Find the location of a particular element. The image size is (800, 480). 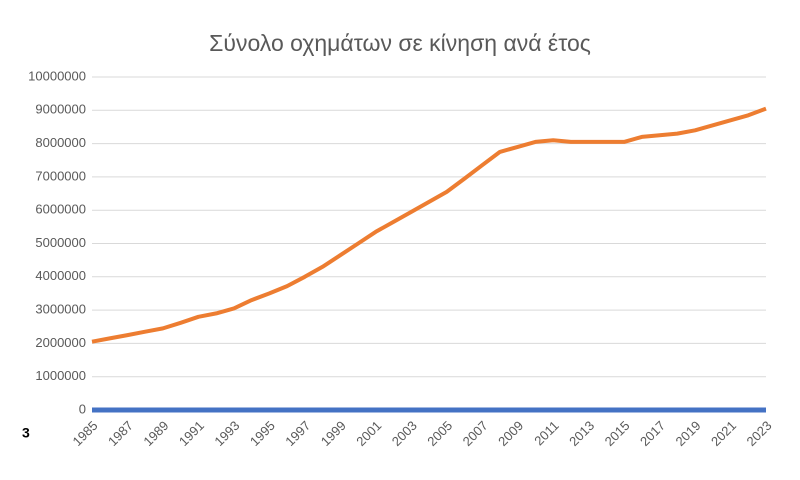

y-tick-label: 6000000 is located at coordinates (60, 209).